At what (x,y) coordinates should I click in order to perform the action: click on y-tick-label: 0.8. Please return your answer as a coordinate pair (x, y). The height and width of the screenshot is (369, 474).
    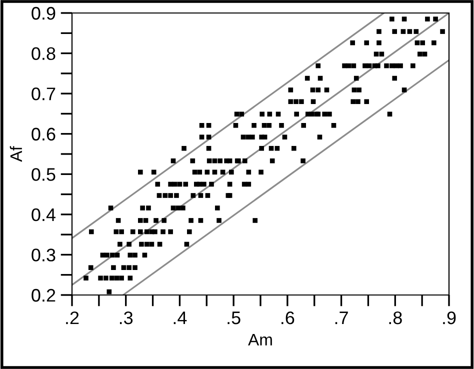
    Looking at the image, I should click on (44, 53).